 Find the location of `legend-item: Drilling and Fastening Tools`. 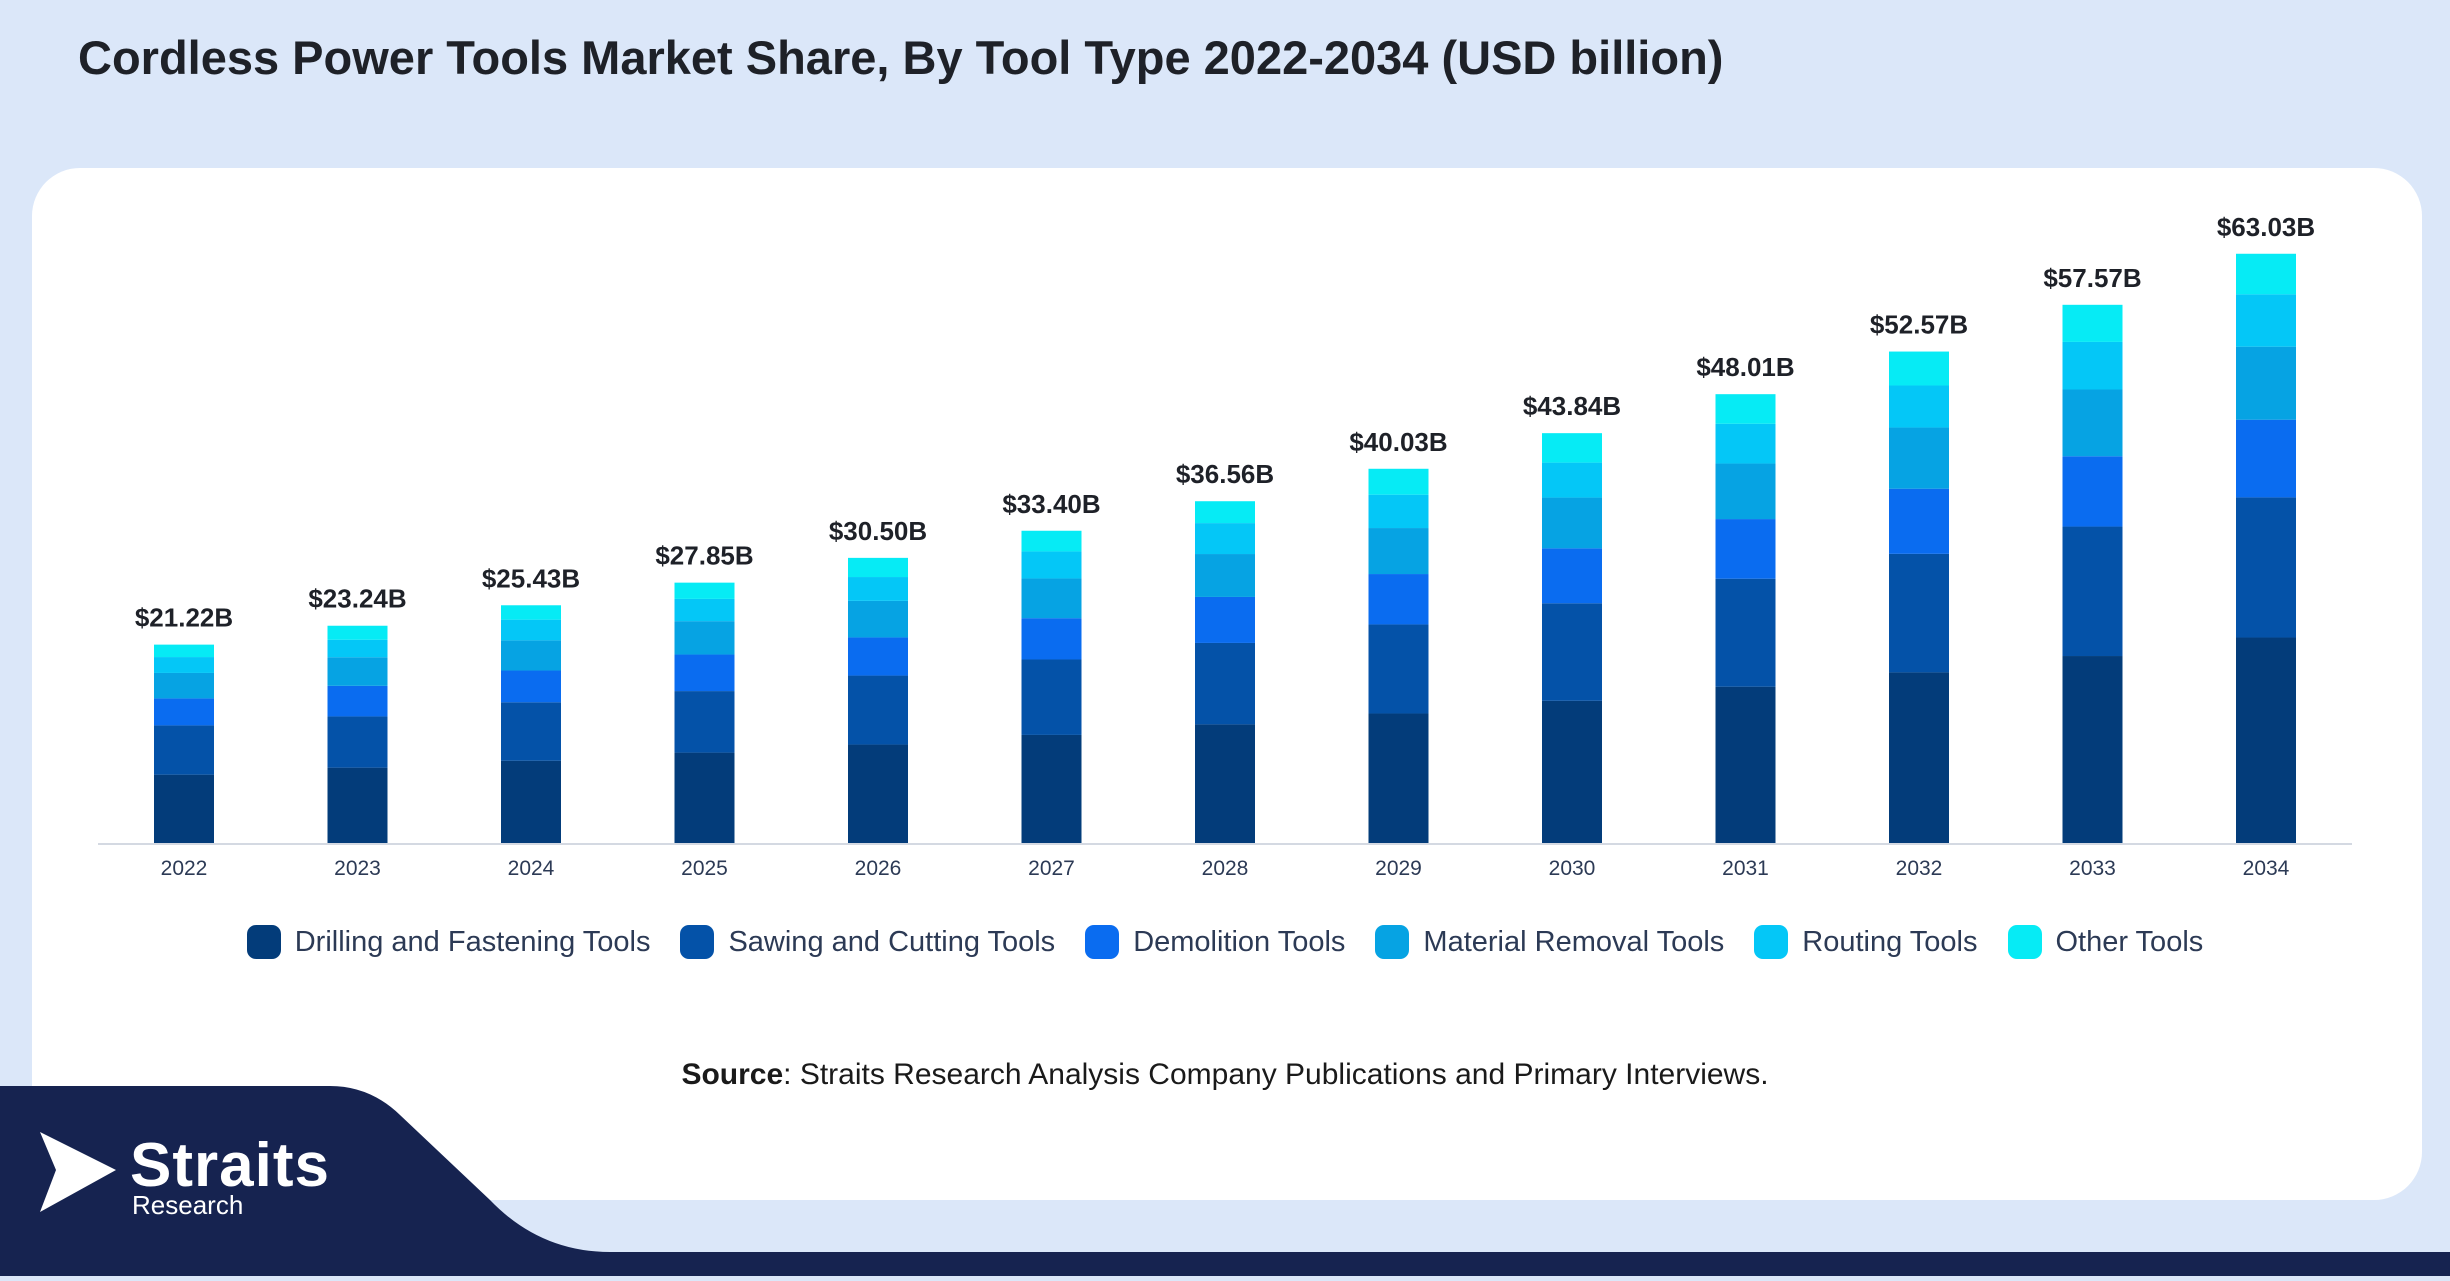

legend-item: Drilling and Fastening Tools is located at coordinates (448, 942).